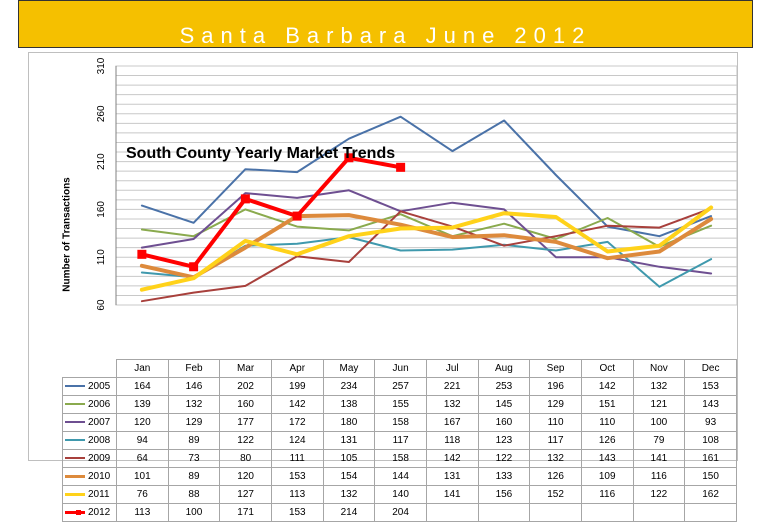 The width and height of the screenshot is (757, 522). Describe the element at coordinates (555, 494) in the screenshot. I see `data-label: 152` at that location.